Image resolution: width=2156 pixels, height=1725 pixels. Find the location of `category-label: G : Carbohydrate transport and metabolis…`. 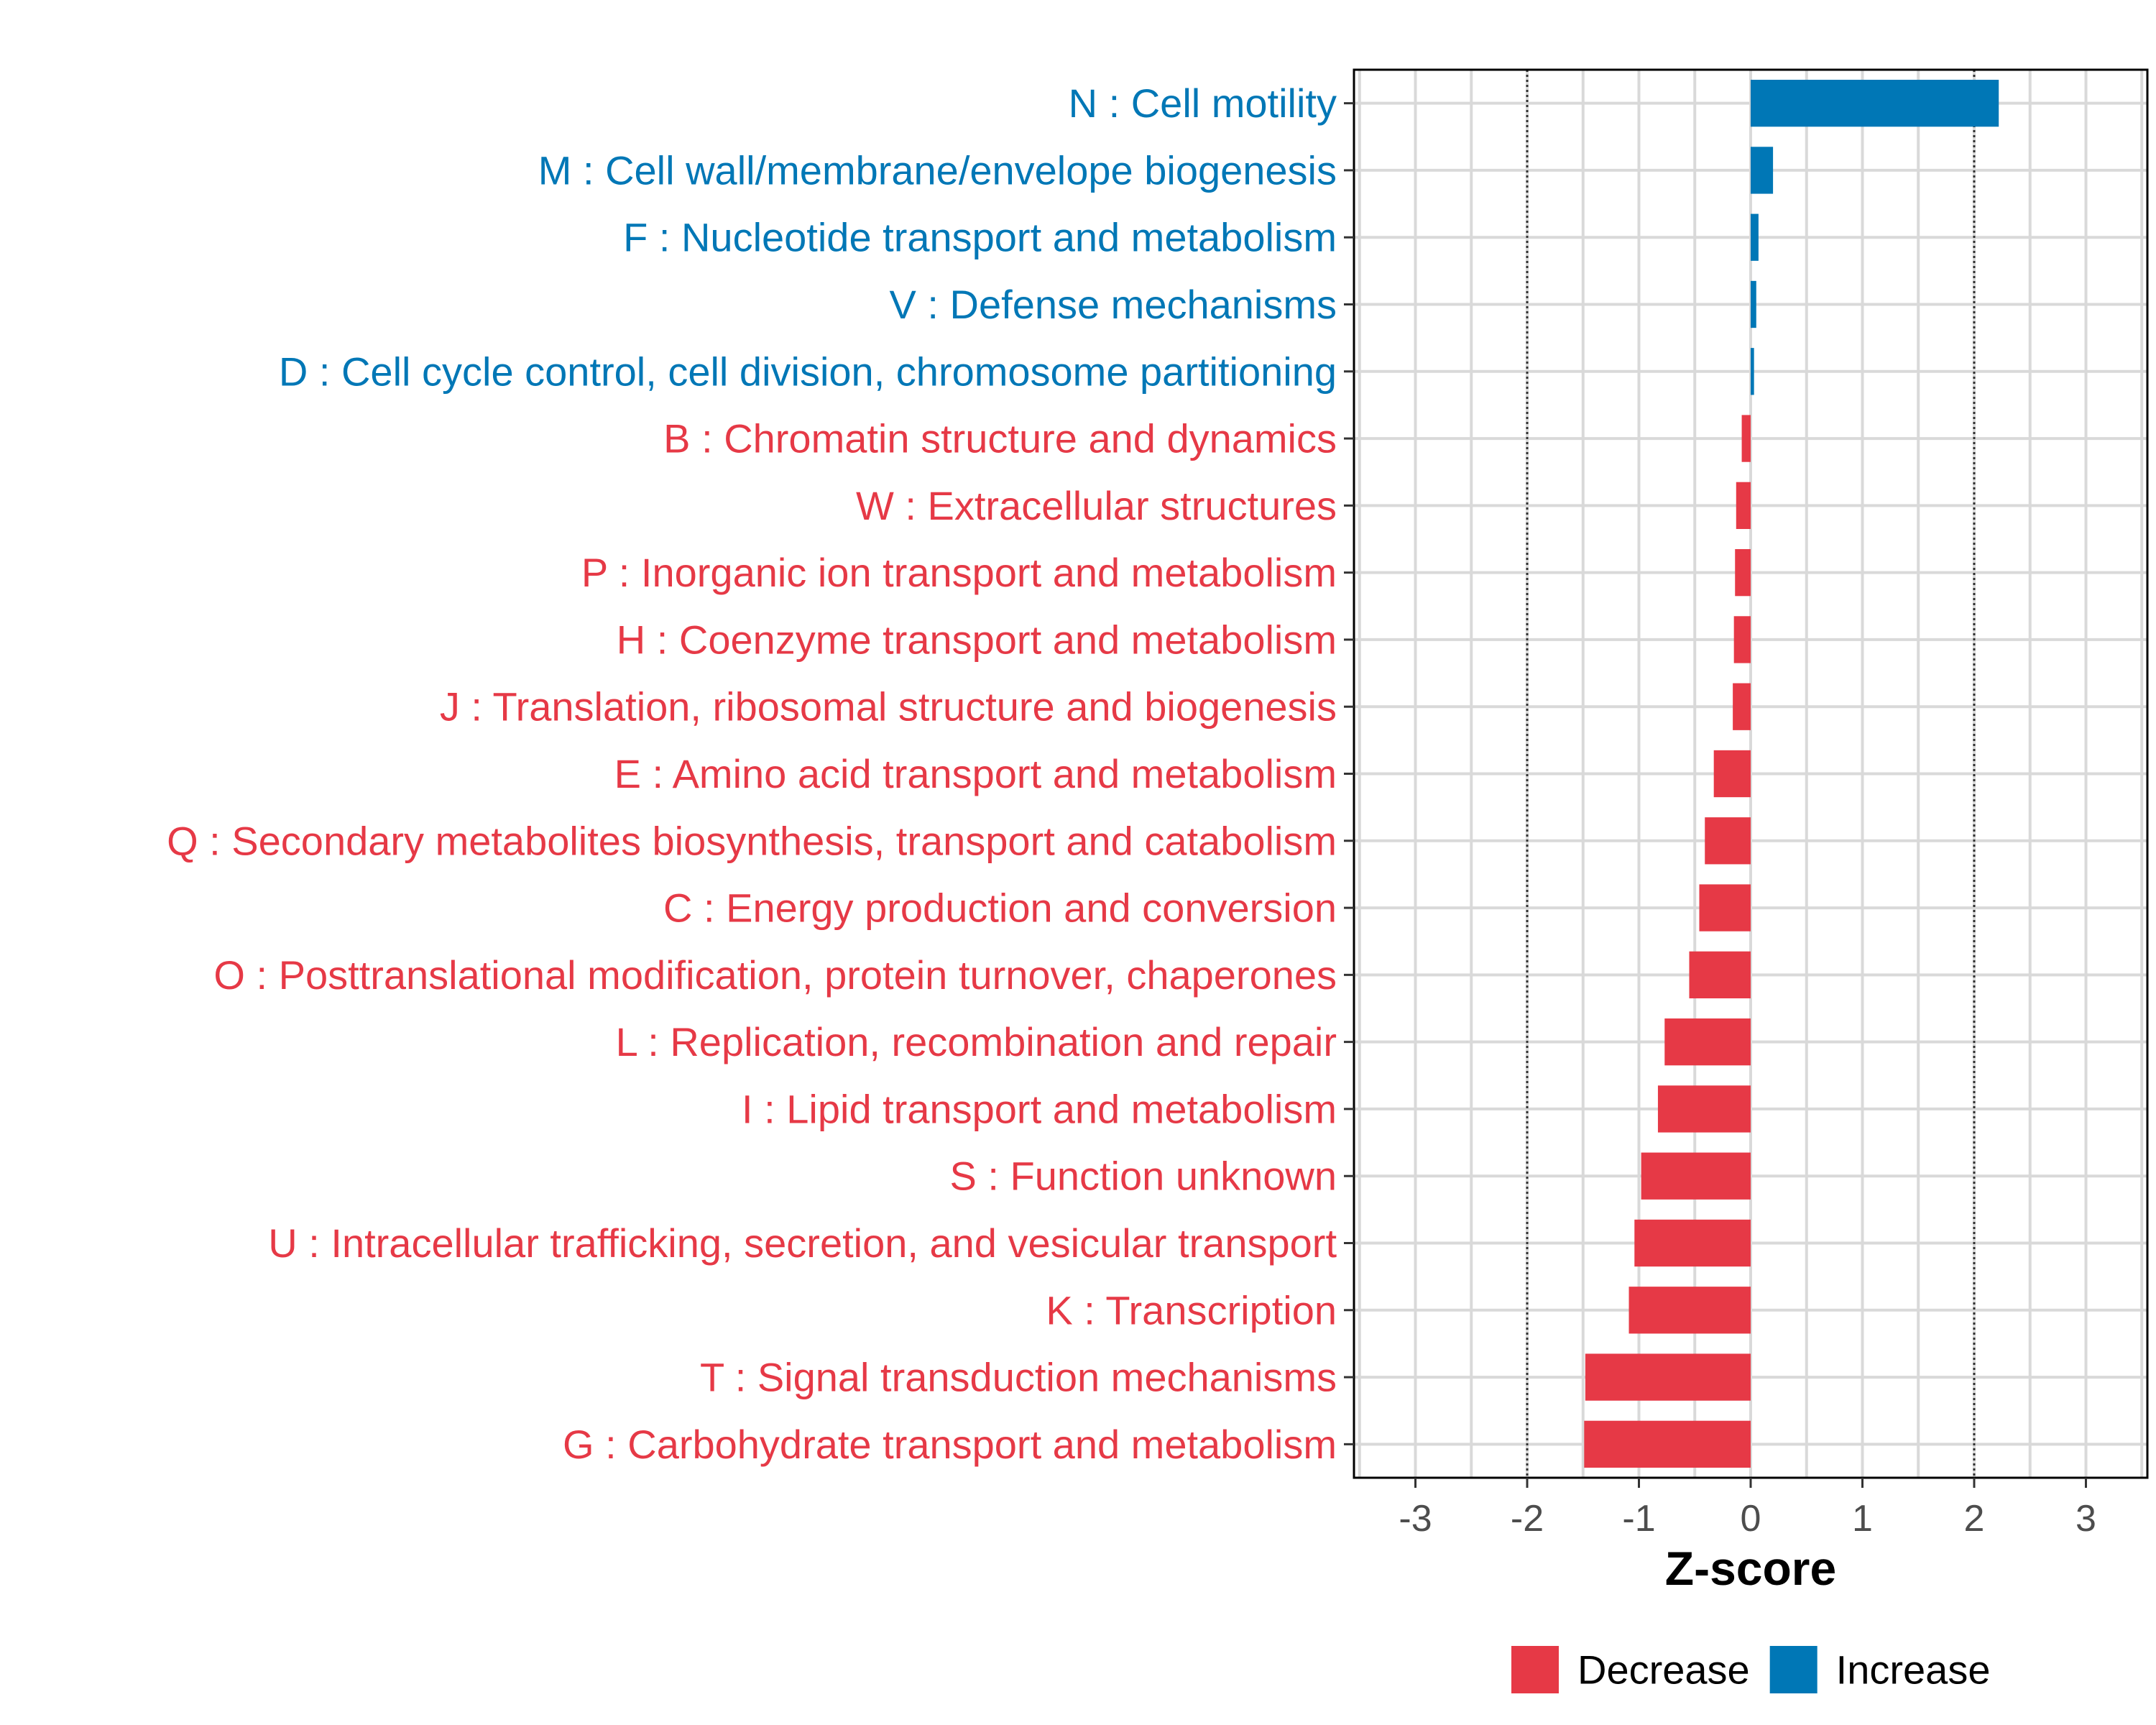

category-label: G : Carbohydrate transport and metabolis… is located at coordinates (950, 1444).